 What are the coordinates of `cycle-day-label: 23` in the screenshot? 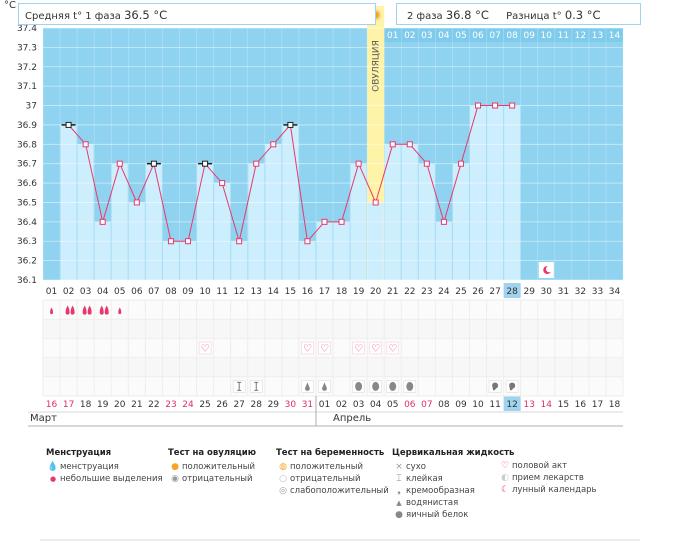 It's located at (426, 292).